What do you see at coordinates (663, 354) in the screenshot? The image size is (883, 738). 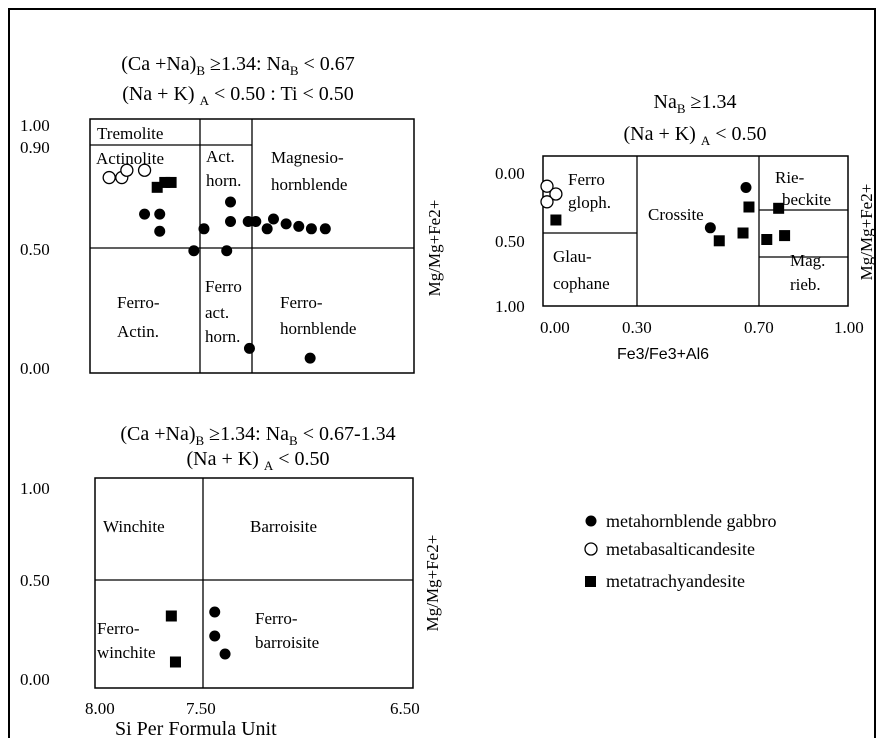 I see `chart-2-xlabel: Fe3/Fe3+Al6` at bounding box center [663, 354].